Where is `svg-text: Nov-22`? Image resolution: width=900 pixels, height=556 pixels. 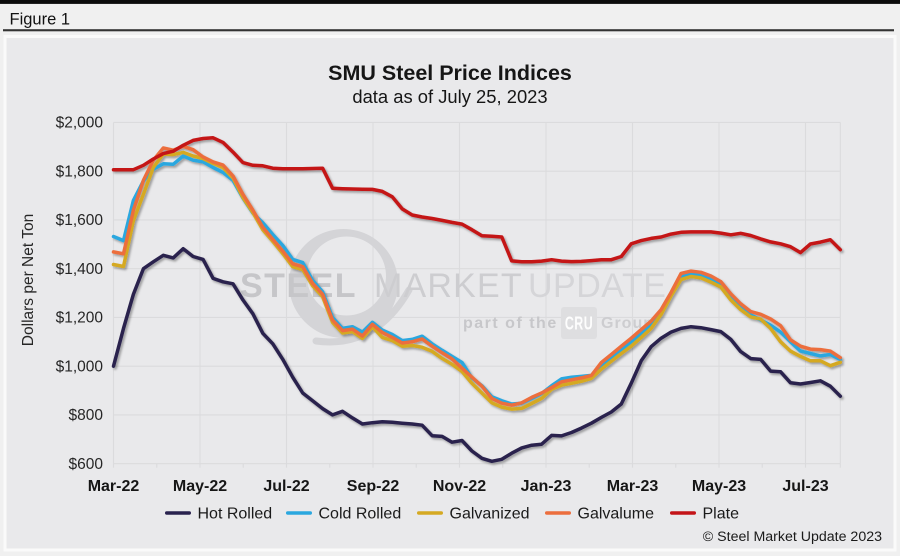
svg-text: Nov-22 is located at coordinates (459, 486).